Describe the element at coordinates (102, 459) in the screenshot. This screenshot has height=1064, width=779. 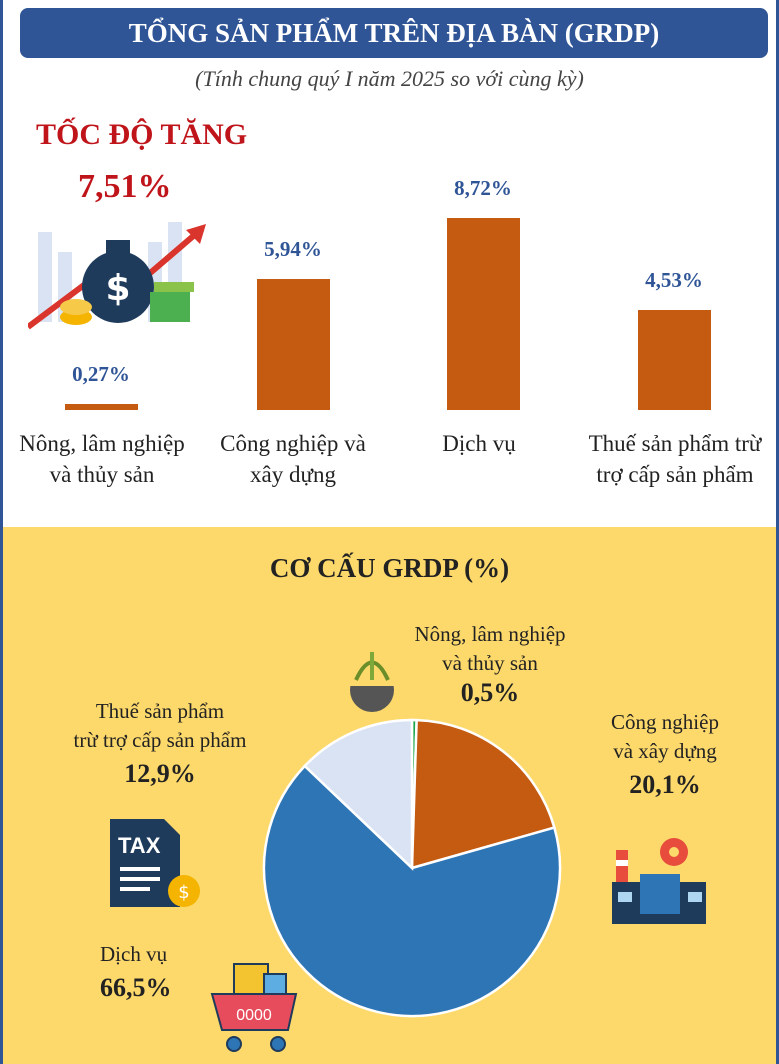
I see `category-label: Nông, lâm nghiệp và thủy sản` at that location.